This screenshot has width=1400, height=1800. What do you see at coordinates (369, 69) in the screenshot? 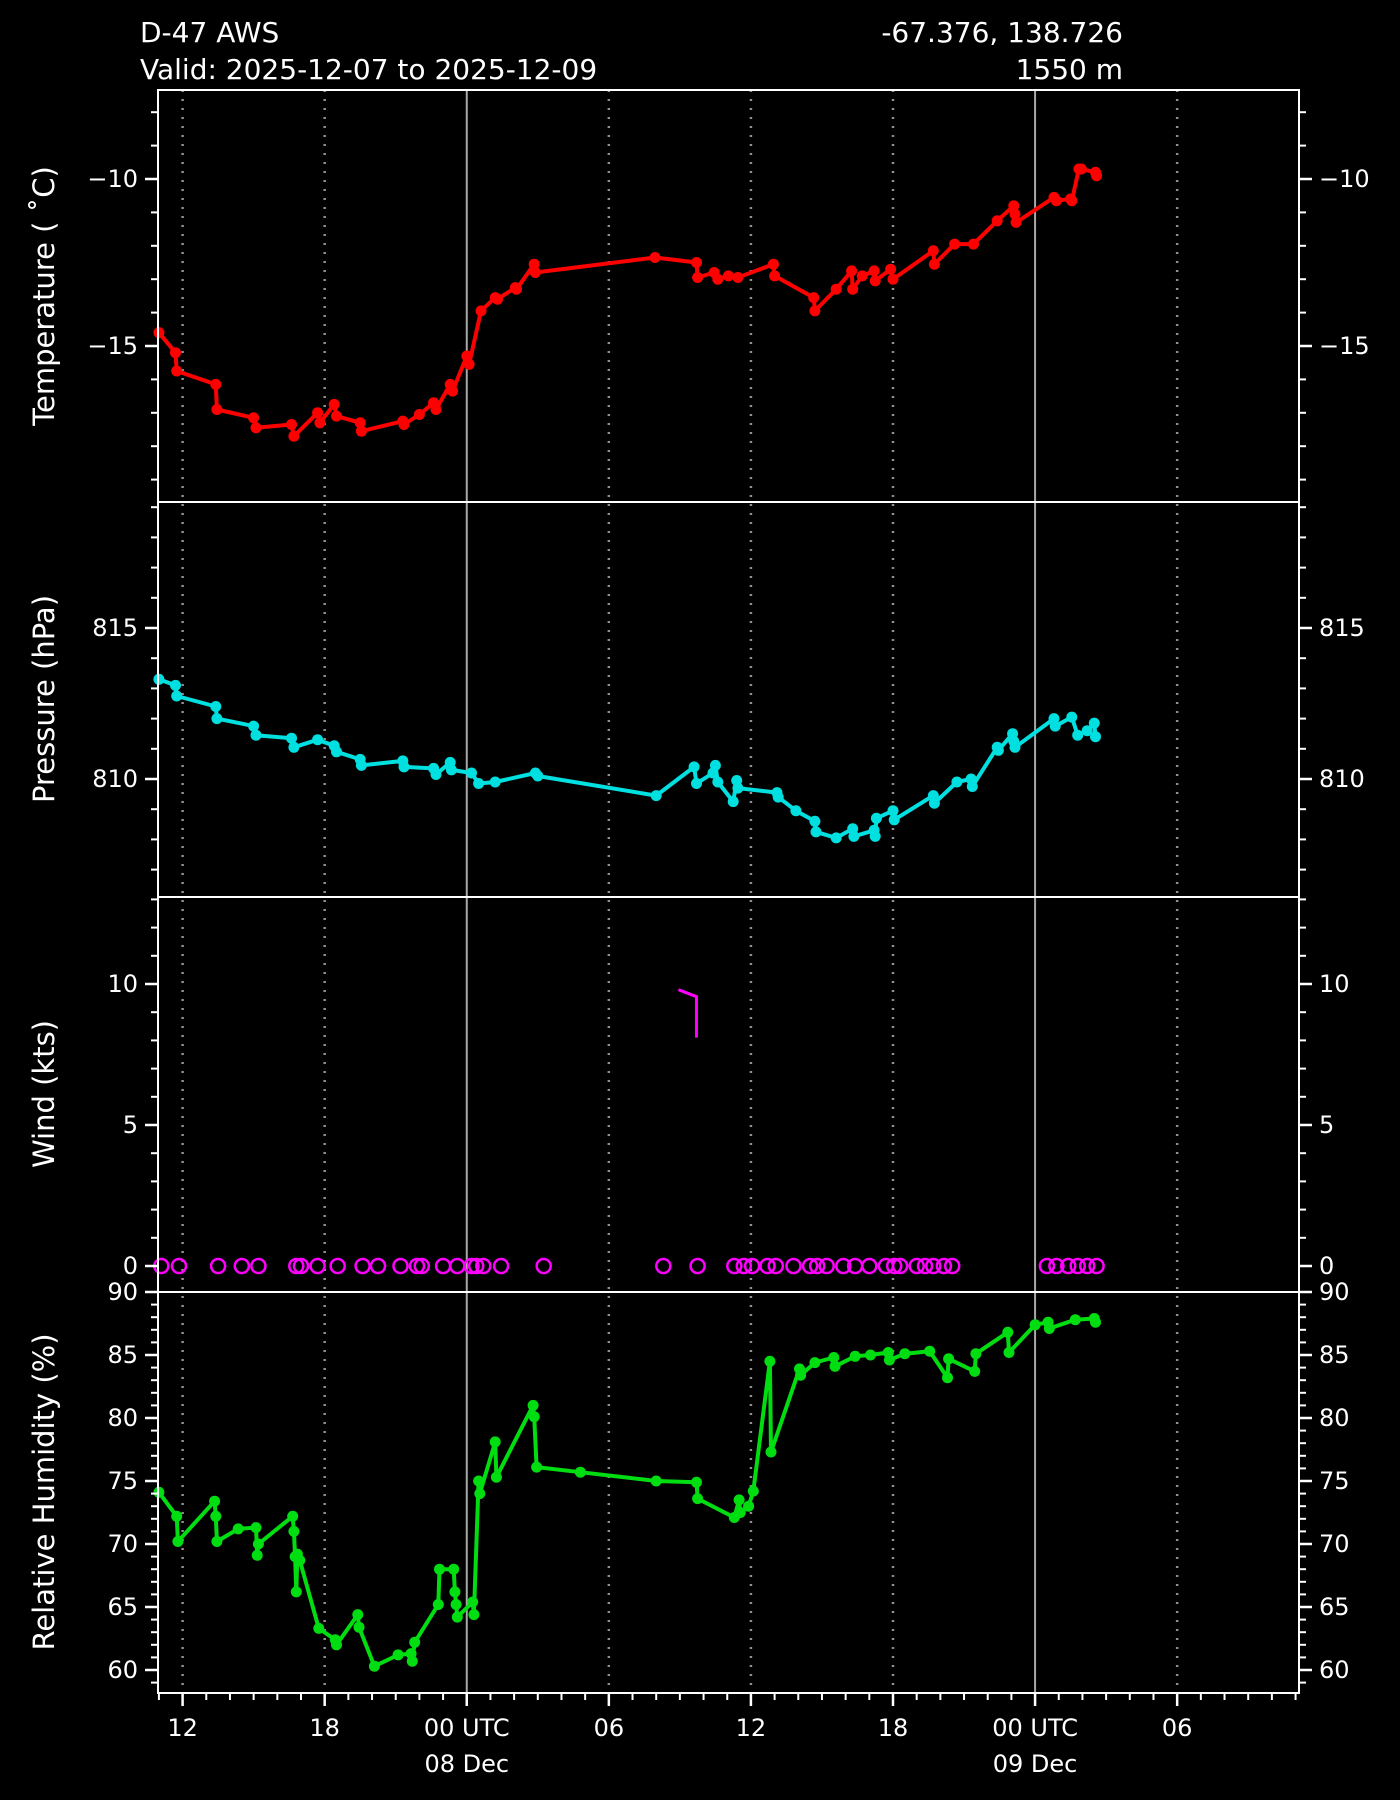
I see `valid-range: Valid: 2025-12-07 to 2025-12-09` at bounding box center [369, 69].